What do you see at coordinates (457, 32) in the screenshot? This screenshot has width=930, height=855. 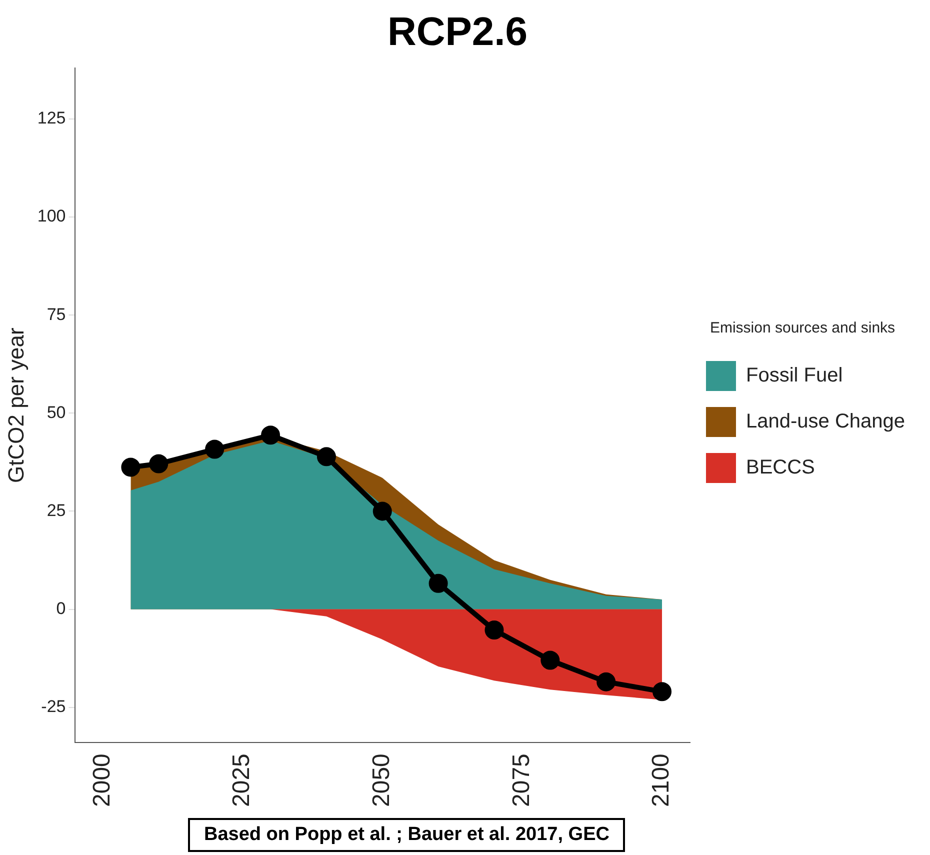 I see `chart-title: RCP2.6` at bounding box center [457, 32].